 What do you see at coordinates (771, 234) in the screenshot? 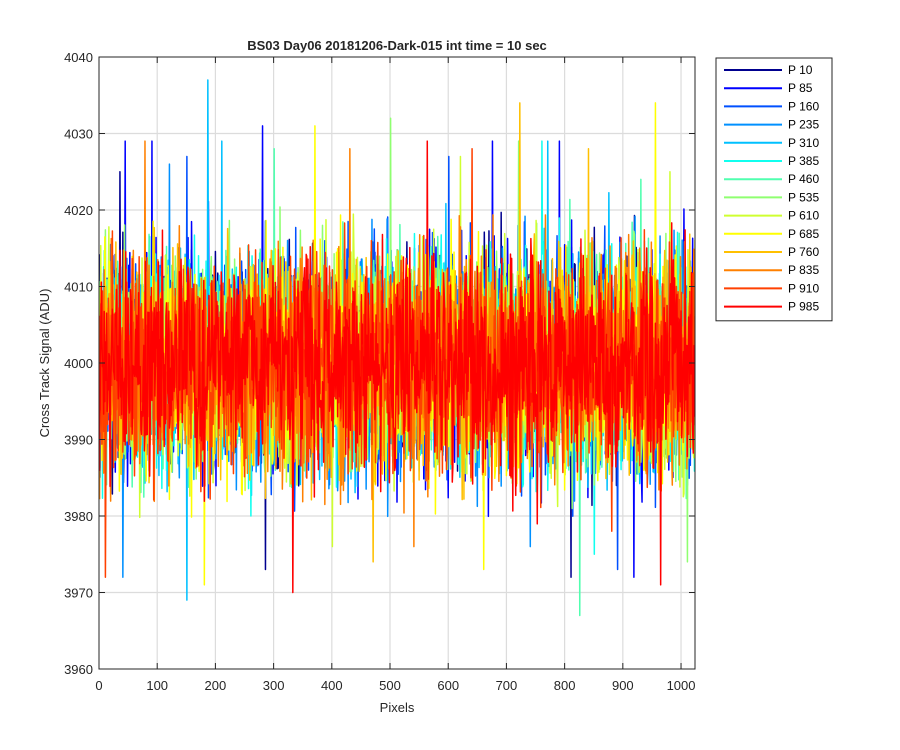
I see `legend-item: P 685` at bounding box center [771, 234].